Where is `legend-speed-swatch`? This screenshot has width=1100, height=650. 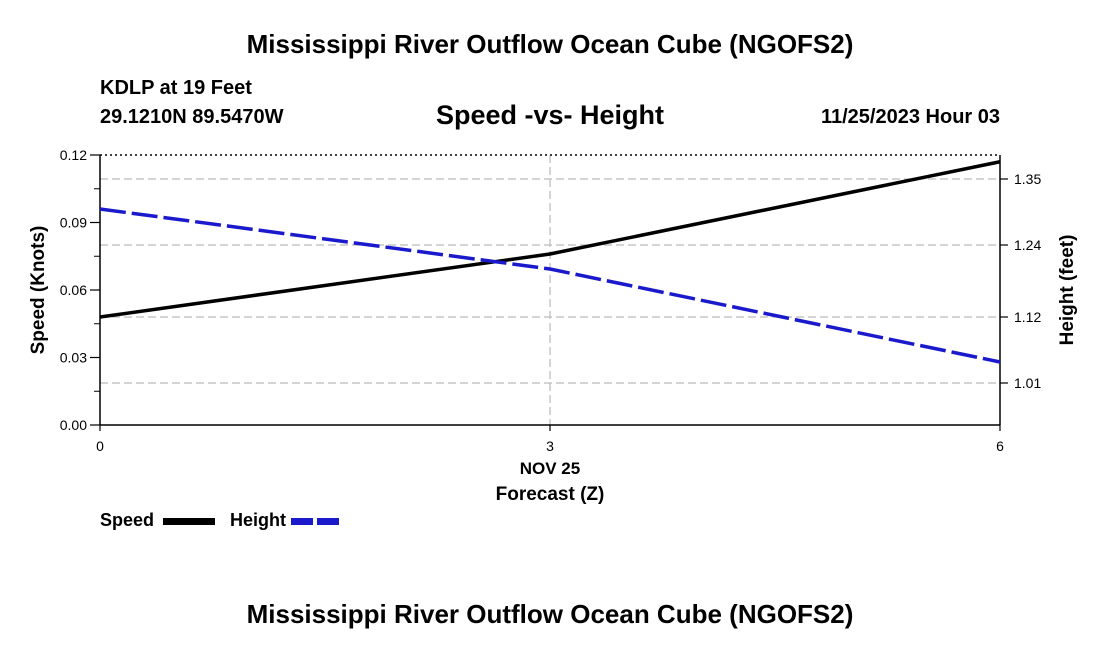 legend-speed-swatch is located at coordinates (189, 521).